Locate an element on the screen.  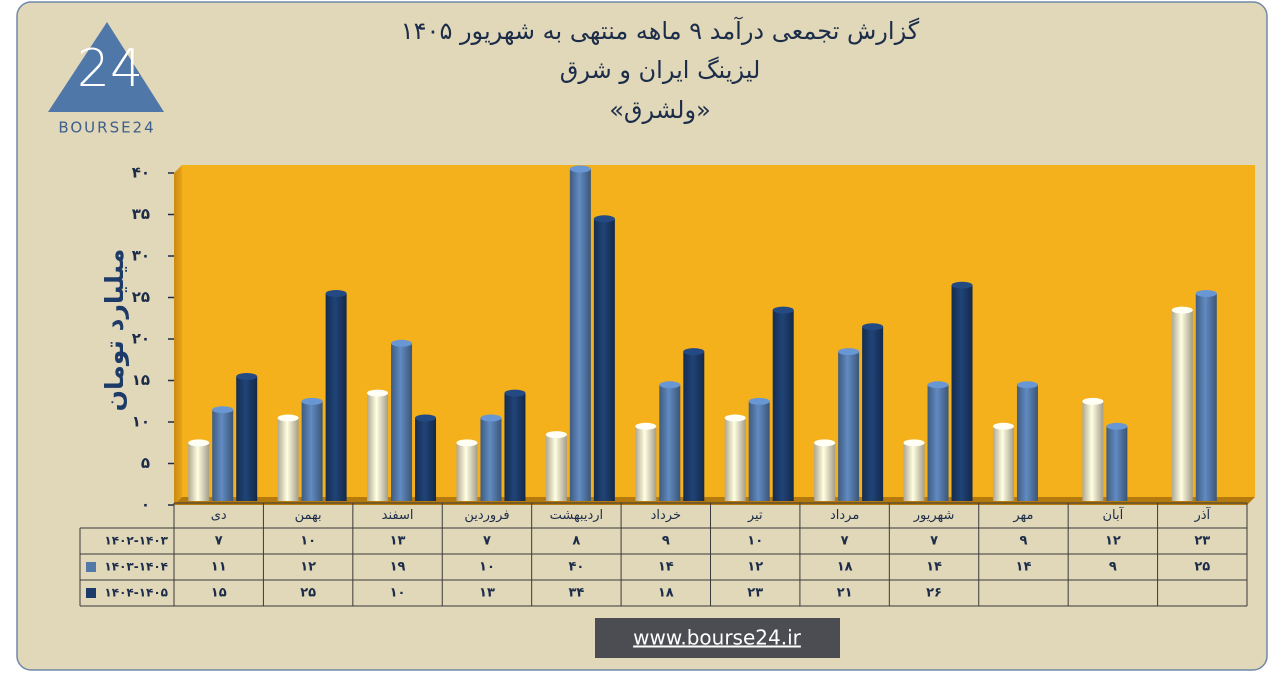
y-tick-label: ۲۵ is located at coordinates (141, 297).